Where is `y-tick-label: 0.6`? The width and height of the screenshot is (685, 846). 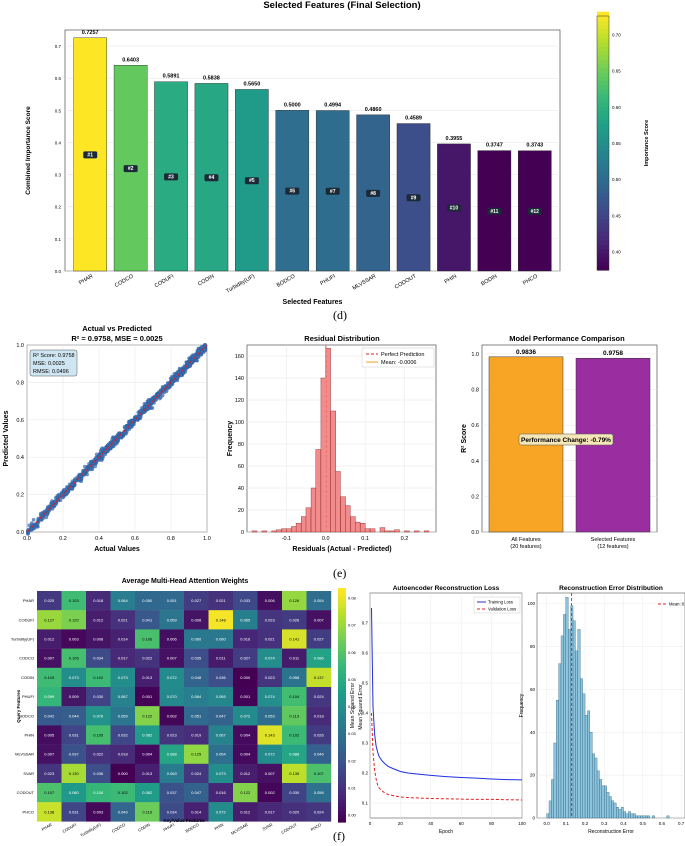
y-tick-label: 0.6 is located at coordinates (58, 78).